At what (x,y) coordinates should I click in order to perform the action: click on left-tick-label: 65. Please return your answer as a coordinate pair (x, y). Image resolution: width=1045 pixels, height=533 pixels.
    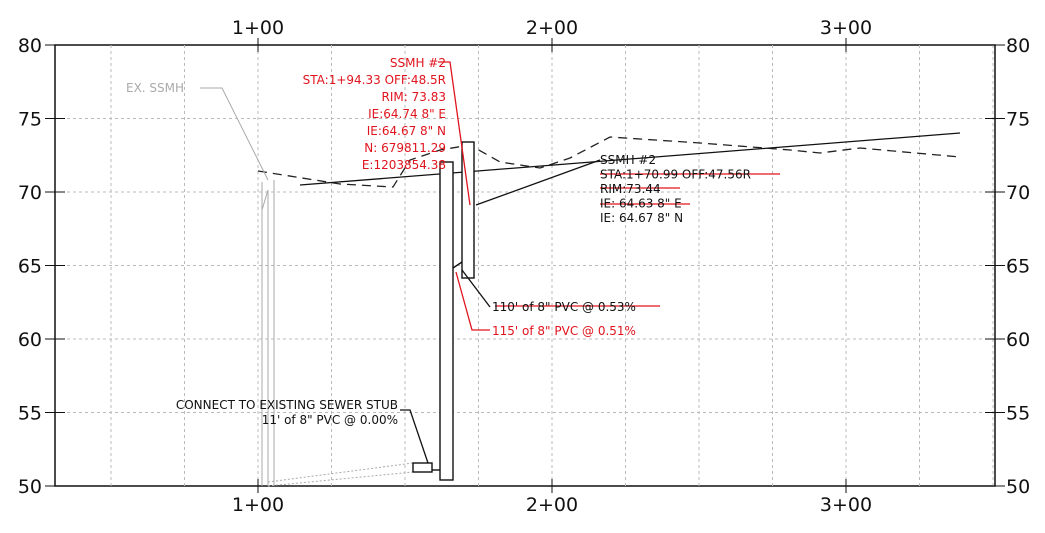
    Looking at the image, I should click on (30, 267).